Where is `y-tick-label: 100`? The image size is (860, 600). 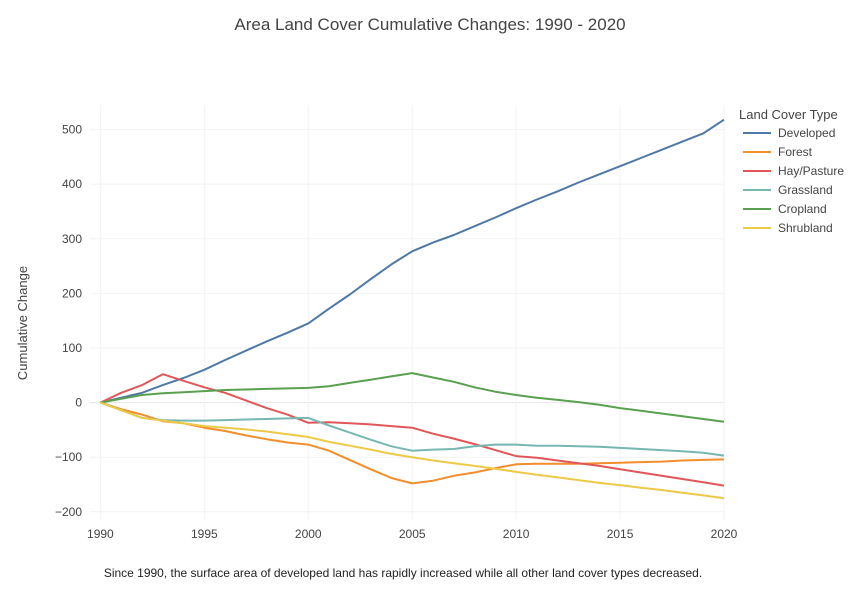 y-tick-label: 100 is located at coordinates (72, 348).